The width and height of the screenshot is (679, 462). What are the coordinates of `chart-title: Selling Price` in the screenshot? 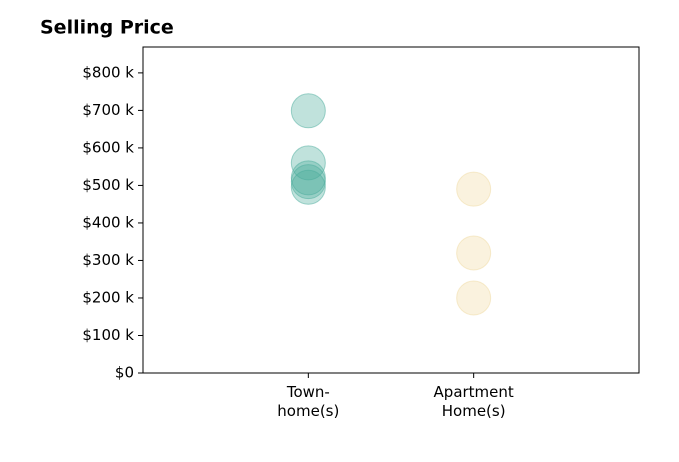 It's located at (107, 28).